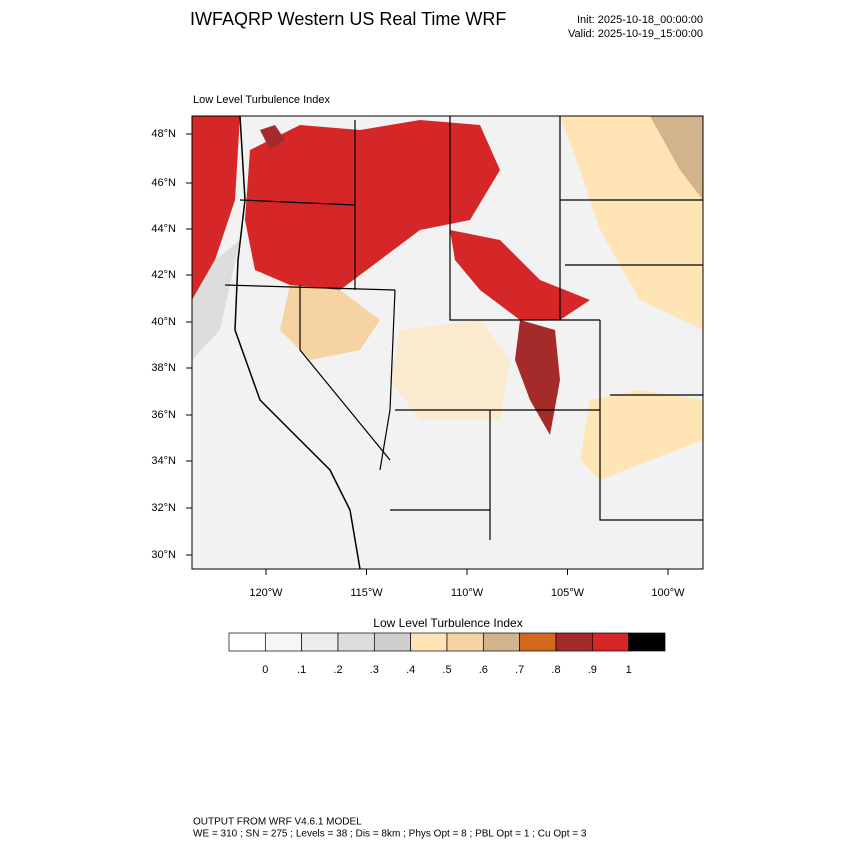  I want to click on south-plains, so click(641, 435).